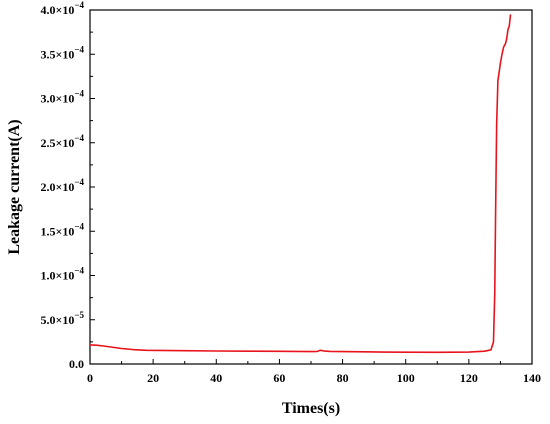 This screenshot has width=550, height=424. Describe the element at coordinates (14, 186) in the screenshot. I see `y-axis-title: Leakage current(A)` at that location.